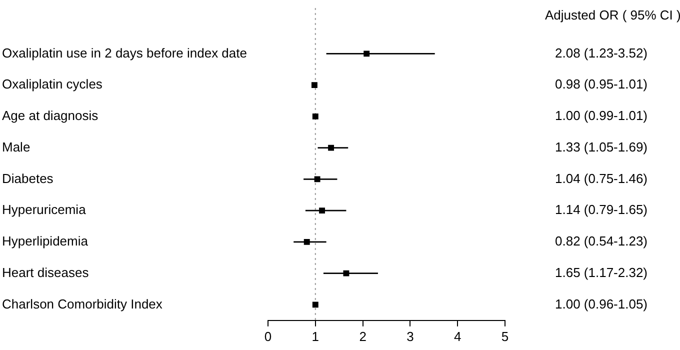 This screenshot has width=680, height=350. I want to click on y-tick-label: Male, so click(16, 146).